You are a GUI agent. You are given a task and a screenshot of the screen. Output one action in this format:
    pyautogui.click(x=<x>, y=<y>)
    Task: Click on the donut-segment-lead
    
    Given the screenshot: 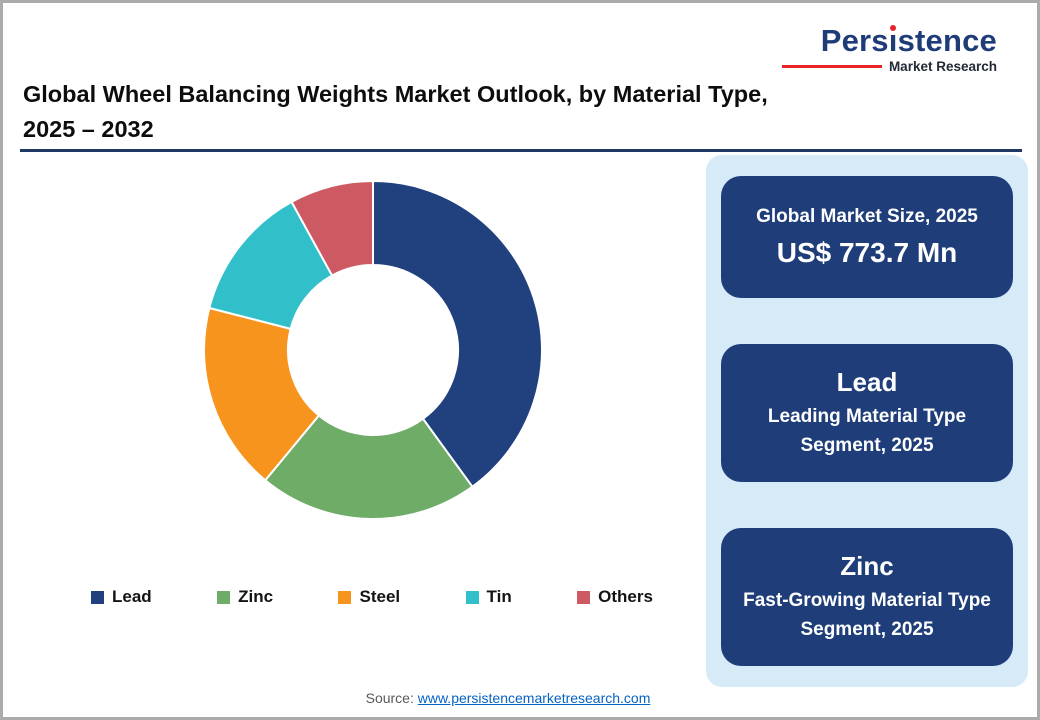 What is the action you would take?
    pyautogui.click(x=457, y=334)
    